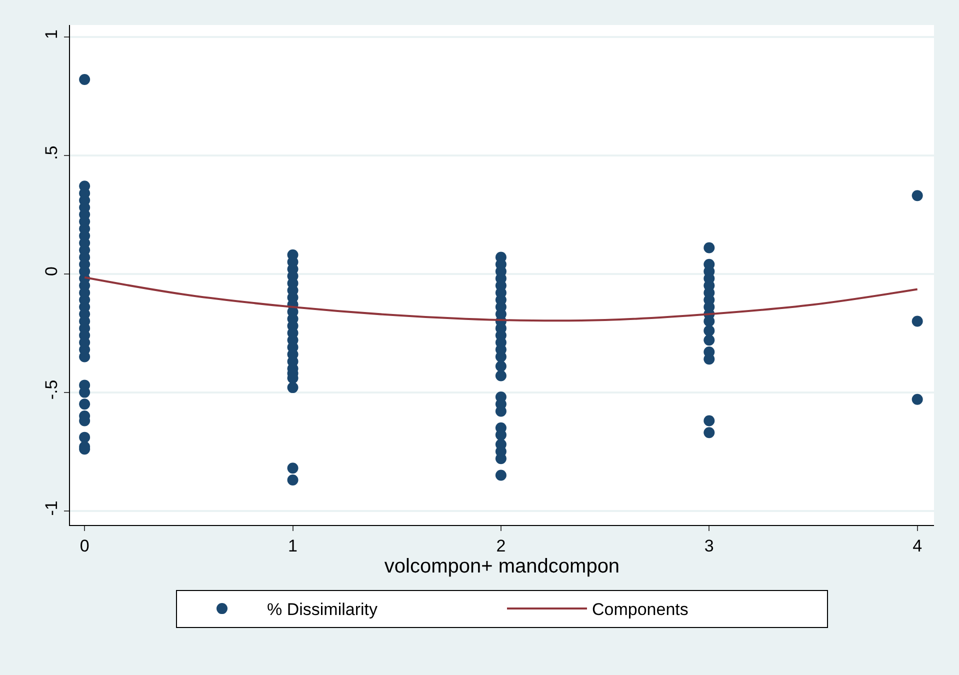  Describe the element at coordinates (85, 546) in the screenshot. I see `x-tick-label: 0` at that location.